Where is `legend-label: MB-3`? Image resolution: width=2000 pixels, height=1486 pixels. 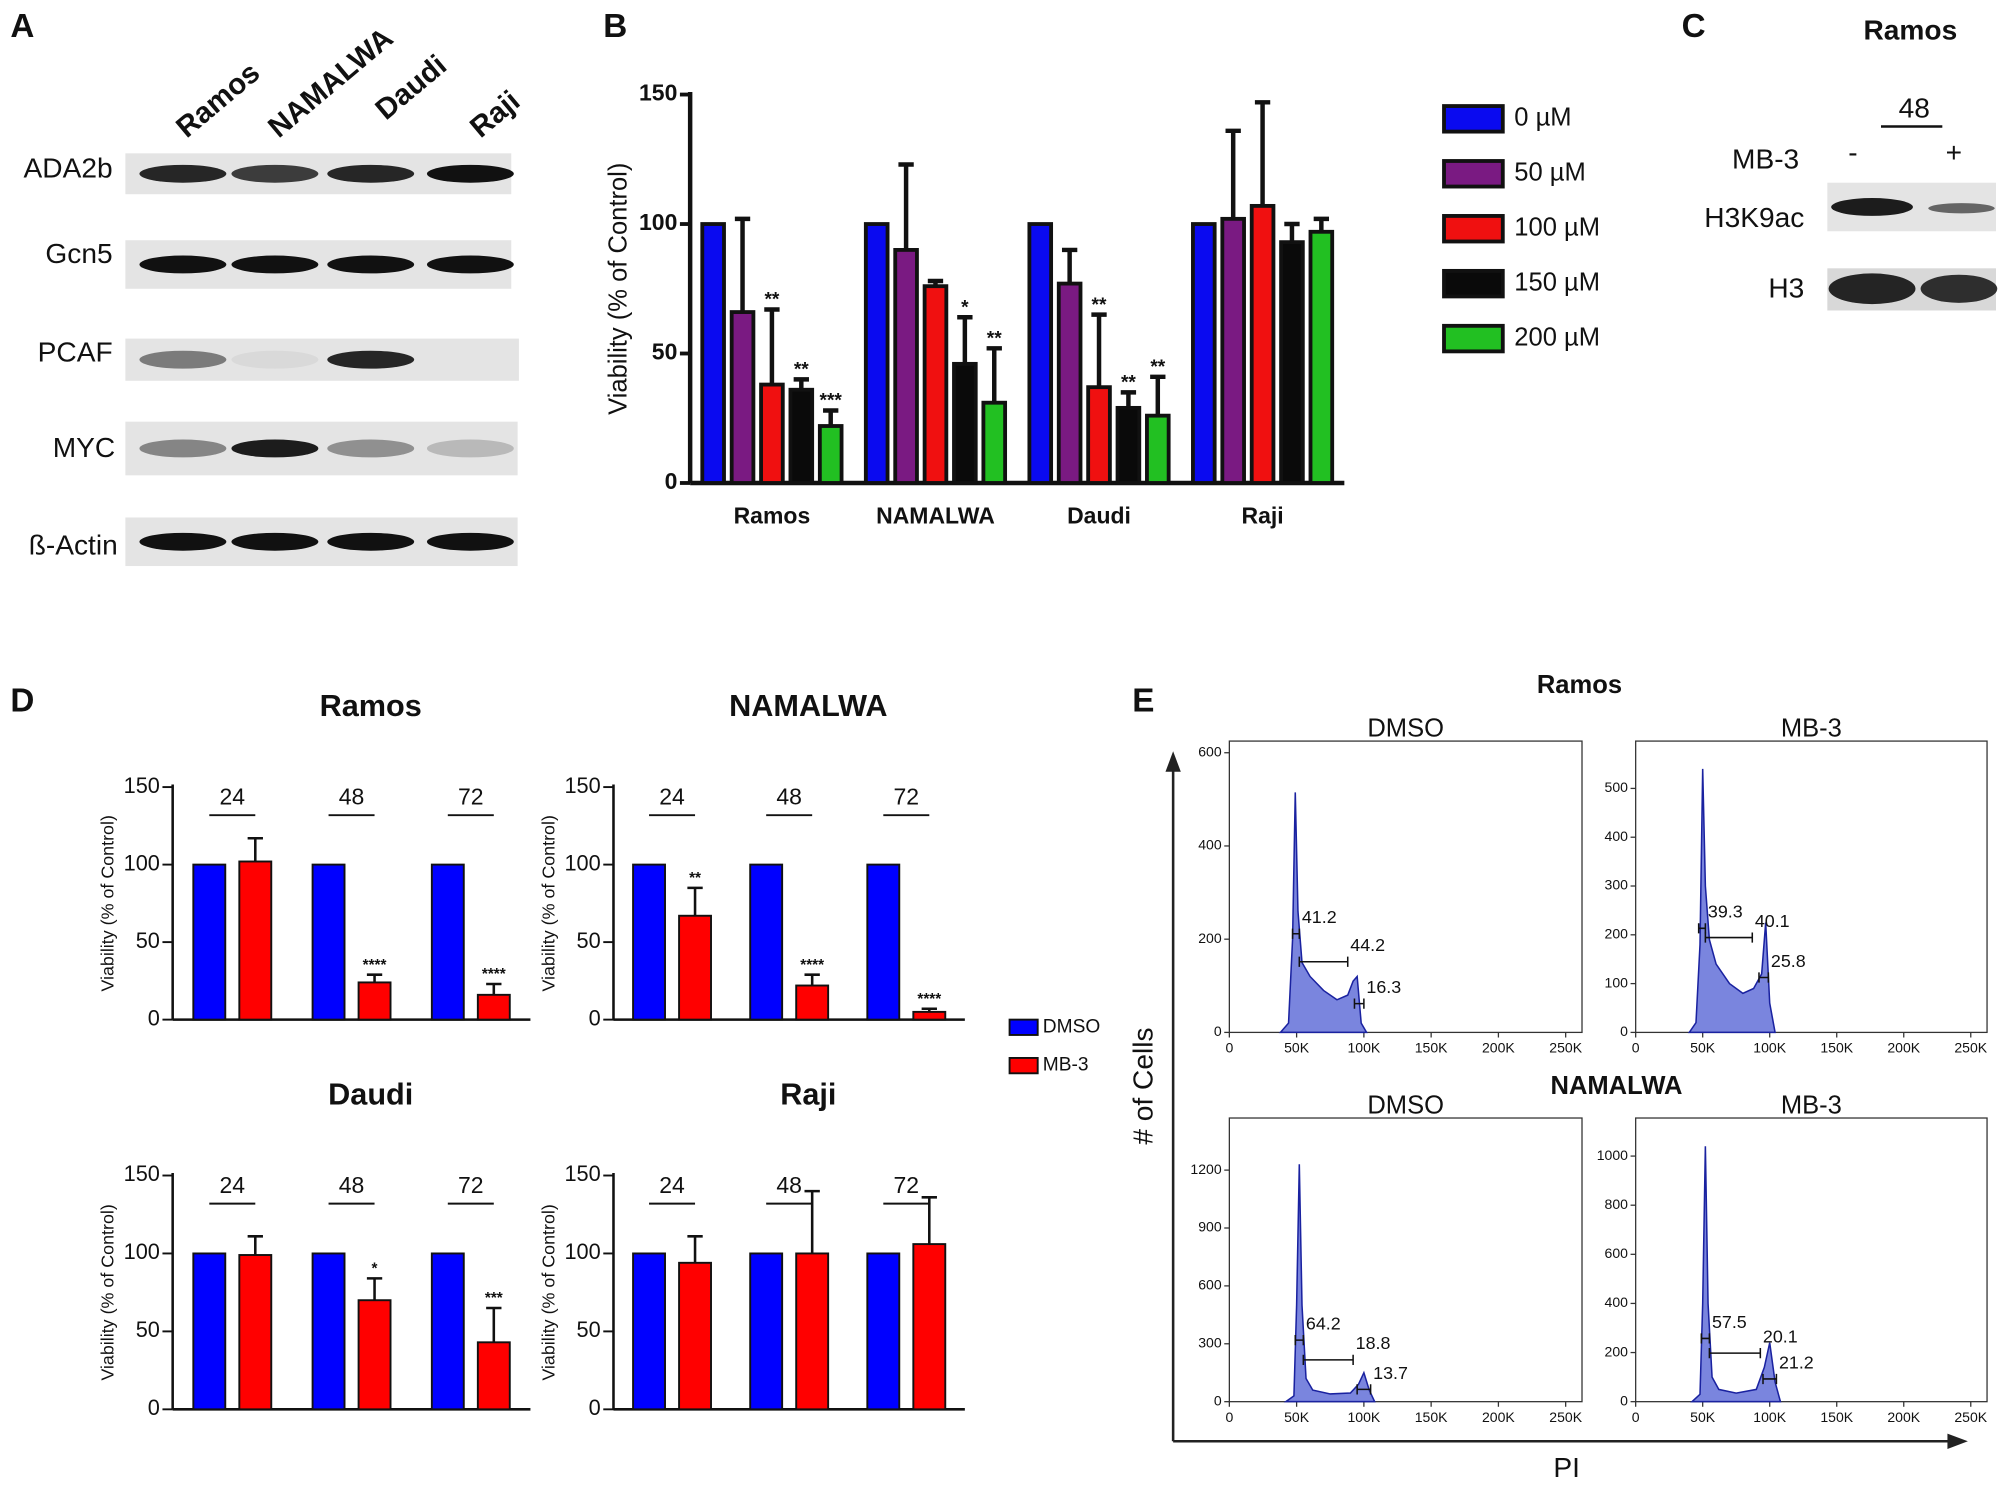 legend-label: MB-3 is located at coordinates (1066, 1065).